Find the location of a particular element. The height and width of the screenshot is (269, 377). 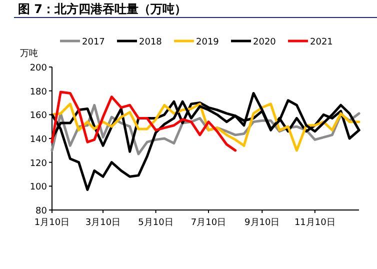

y-tick-label: 160 is located at coordinates (39, 116).